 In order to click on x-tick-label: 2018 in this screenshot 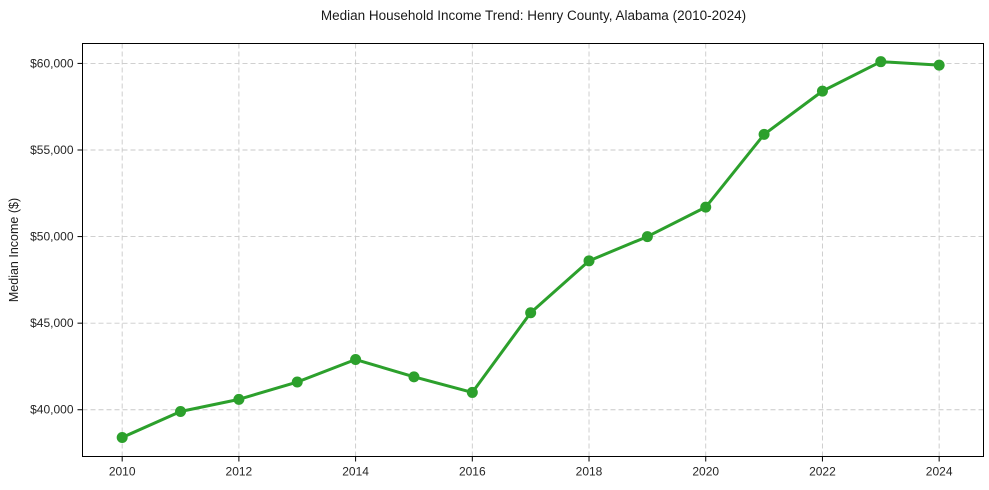, I will do `click(589, 472)`.